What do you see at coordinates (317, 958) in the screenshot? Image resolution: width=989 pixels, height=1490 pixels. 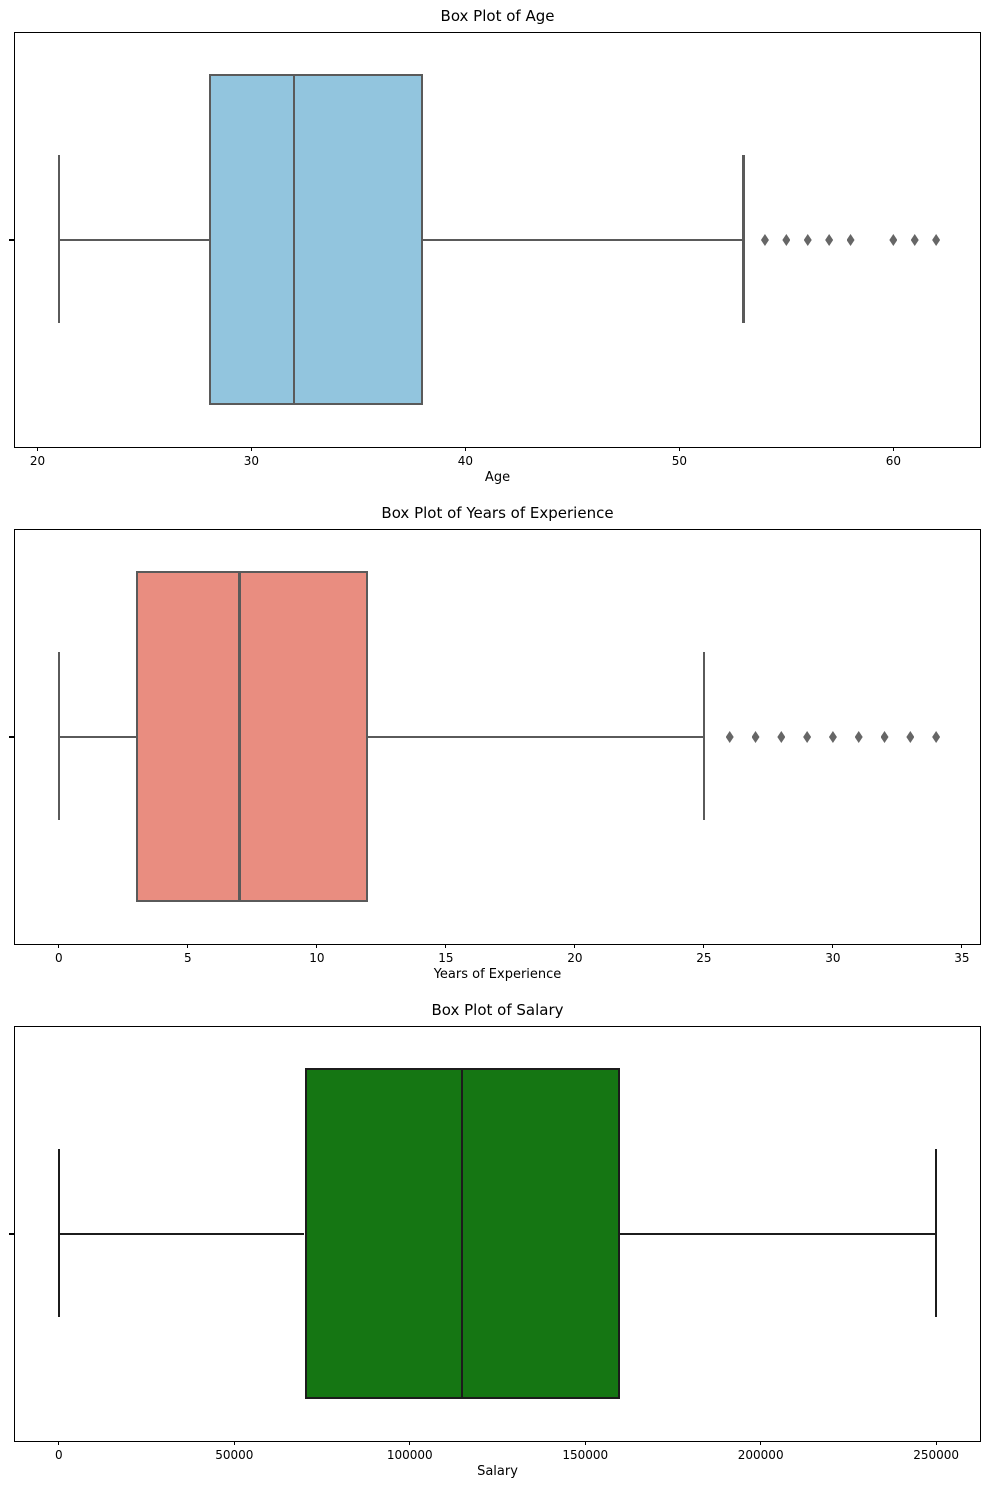 I see `x-tick-label: 10` at bounding box center [317, 958].